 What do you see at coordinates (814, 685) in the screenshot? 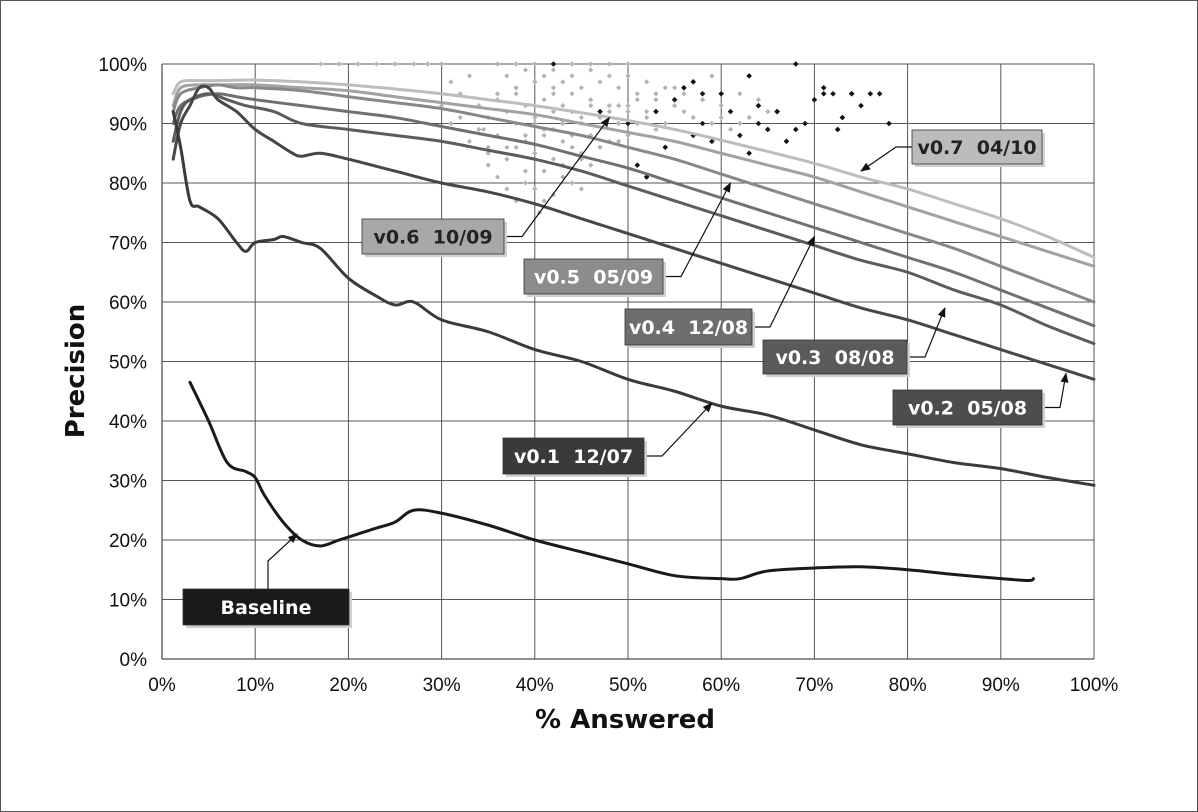
I see `x-tick-label: 70%` at bounding box center [814, 685].